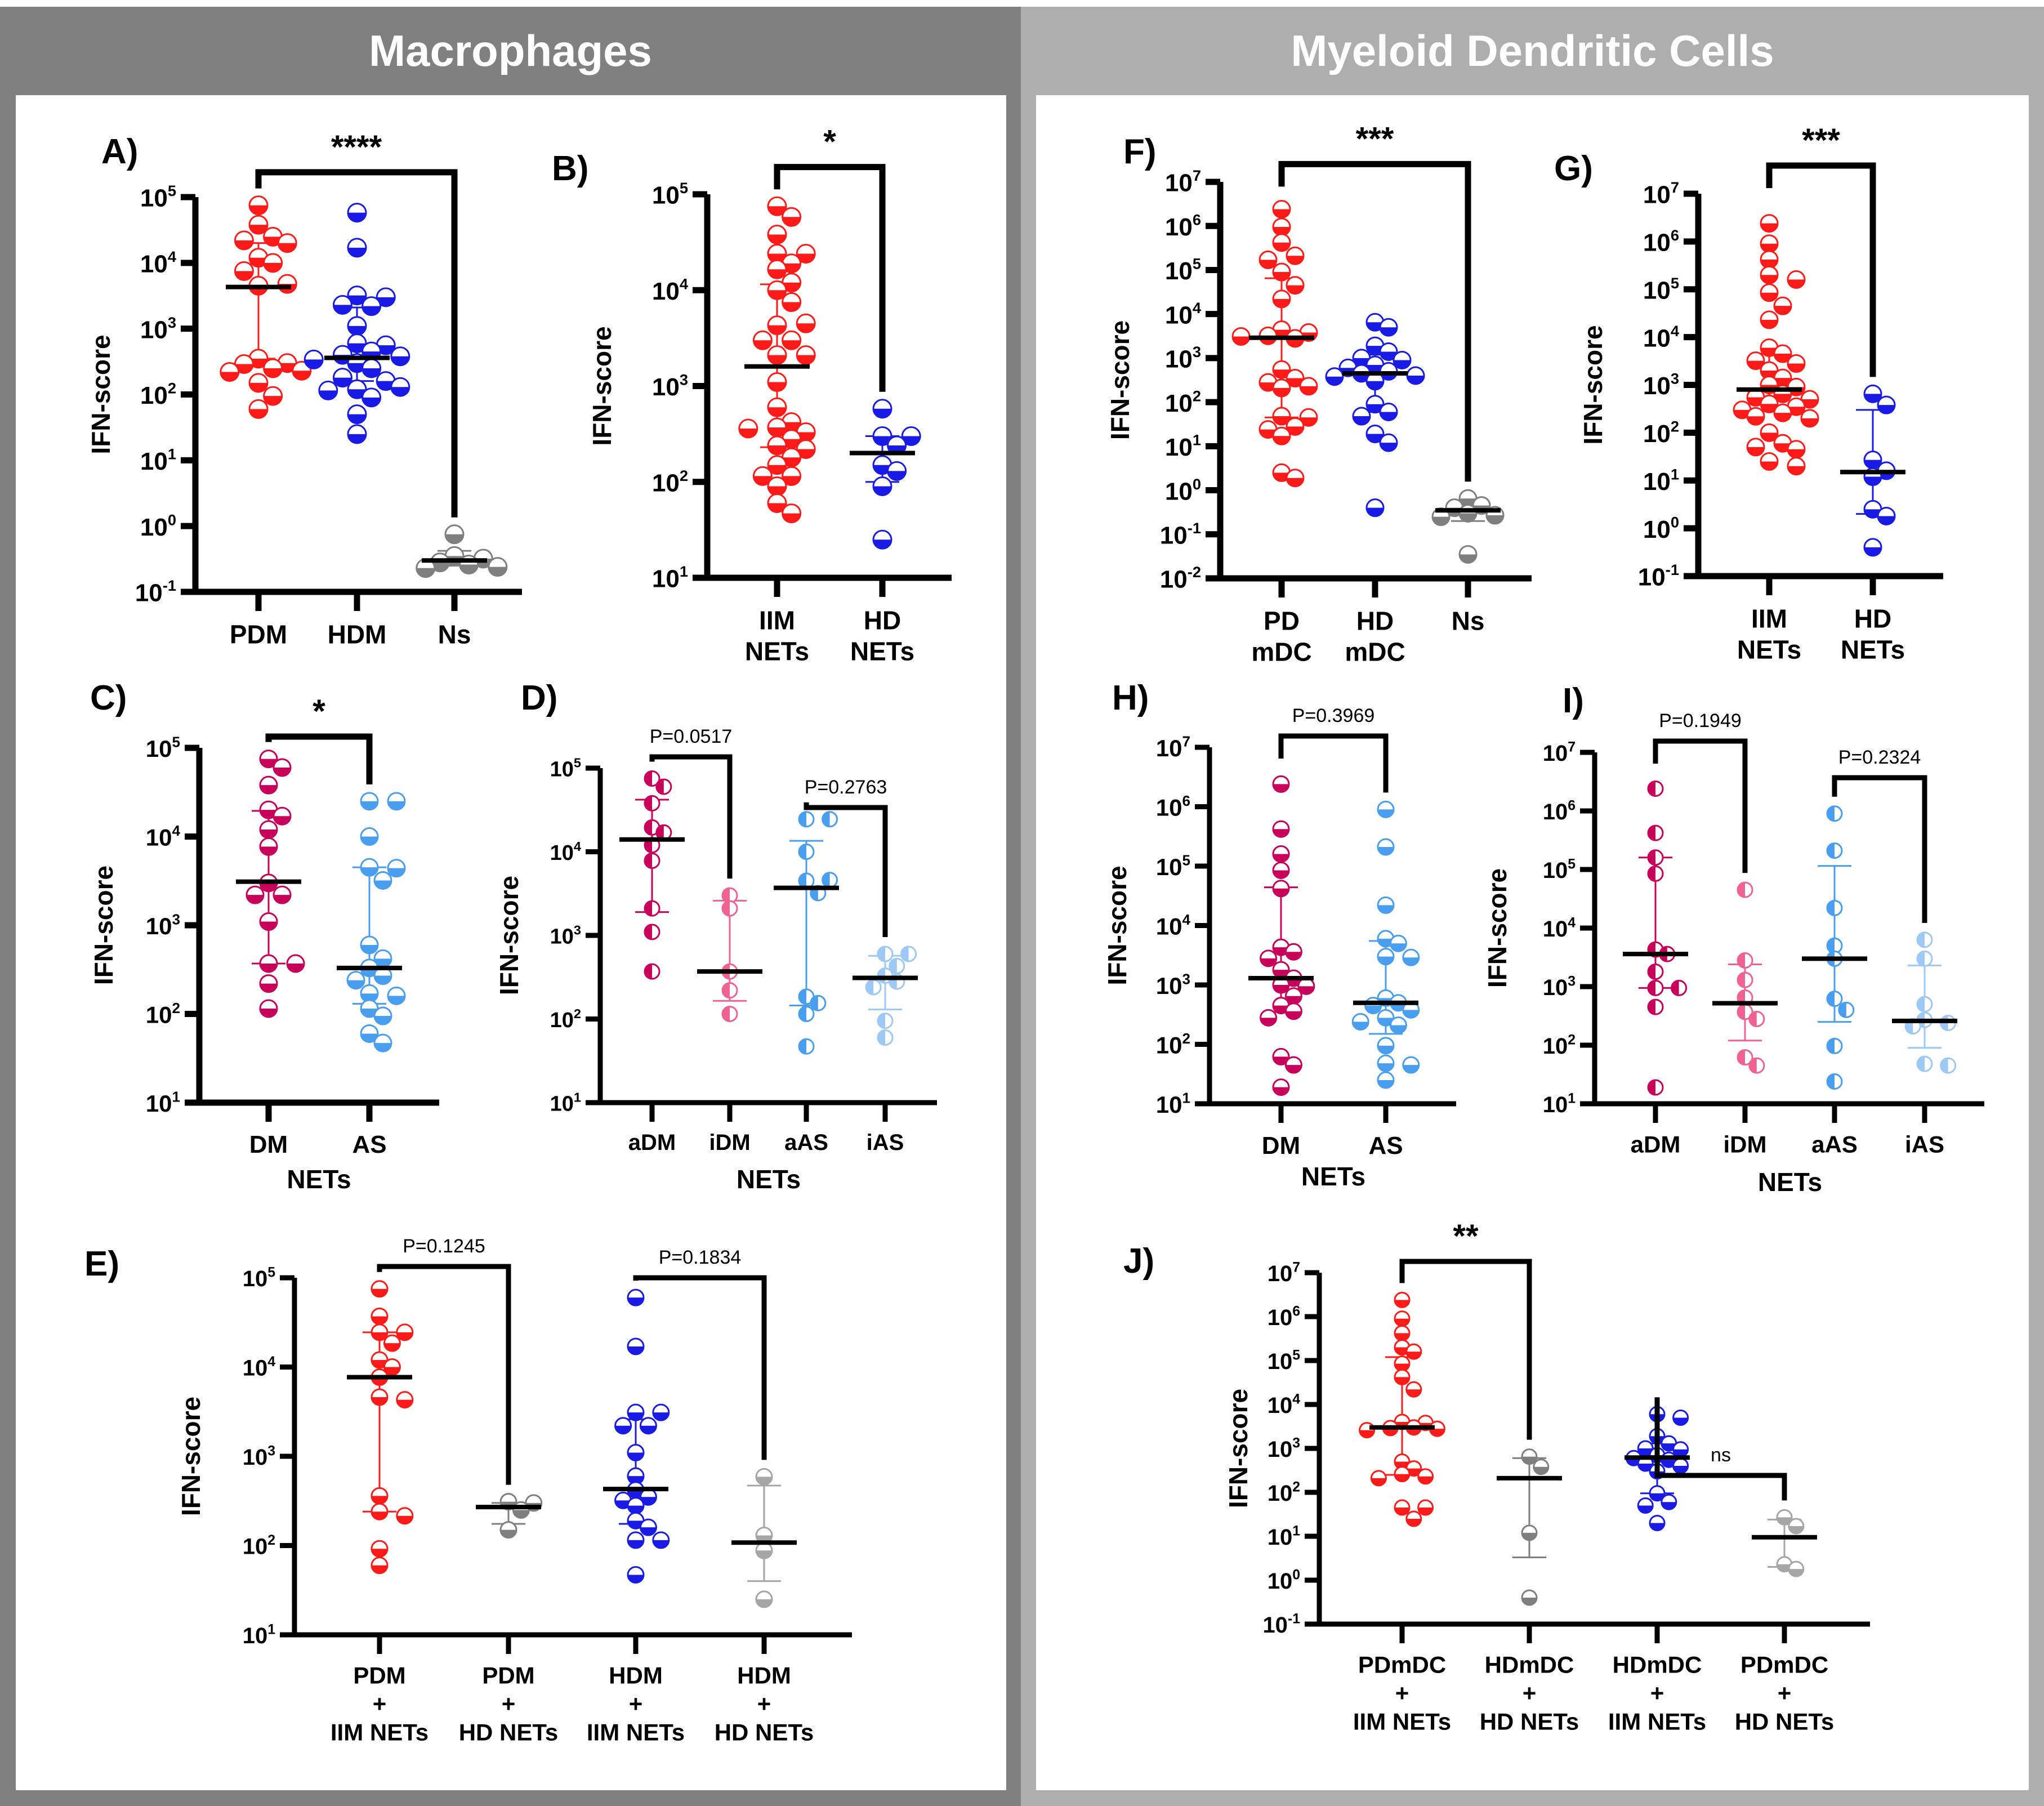 The height and width of the screenshot is (1806, 2044). I want to click on series-hd-nets, so click(1872, 470).